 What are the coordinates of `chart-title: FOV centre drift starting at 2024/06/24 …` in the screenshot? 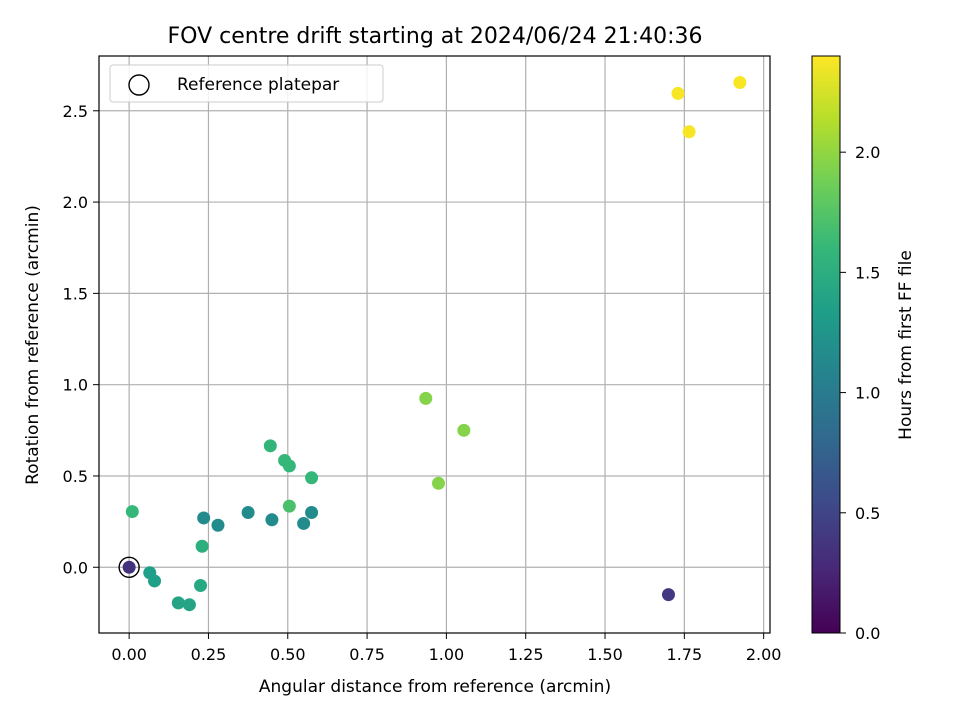 It's located at (435, 36).